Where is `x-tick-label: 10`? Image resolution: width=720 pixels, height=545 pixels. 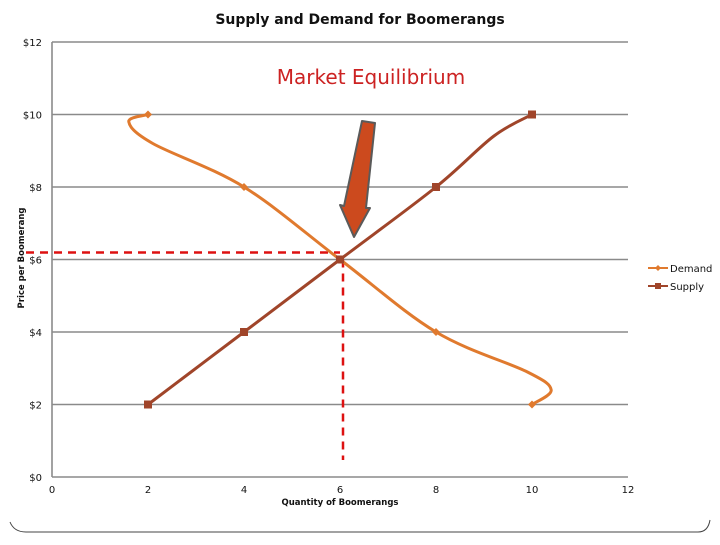 x-tick-label: 10 is located at coordinates (532, 490).